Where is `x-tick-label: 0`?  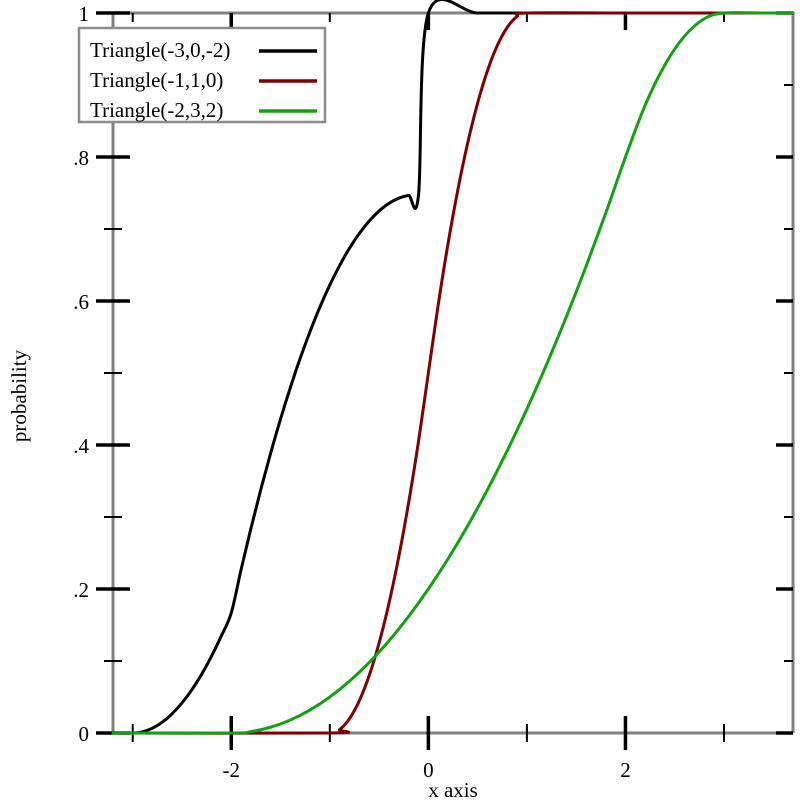 x-tick-label: 0 is located at coordinates (428, 770).